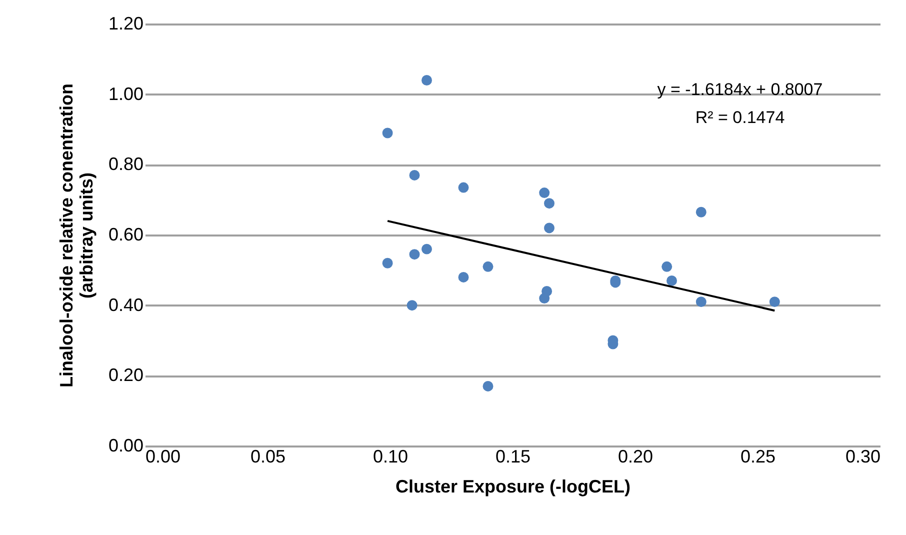 This screenshot has height=535, width=906. What do you see at coordinates (268, 456) in the screenshot?
I see `x-tick-label: 0.05` at bounding box center [268, 456].